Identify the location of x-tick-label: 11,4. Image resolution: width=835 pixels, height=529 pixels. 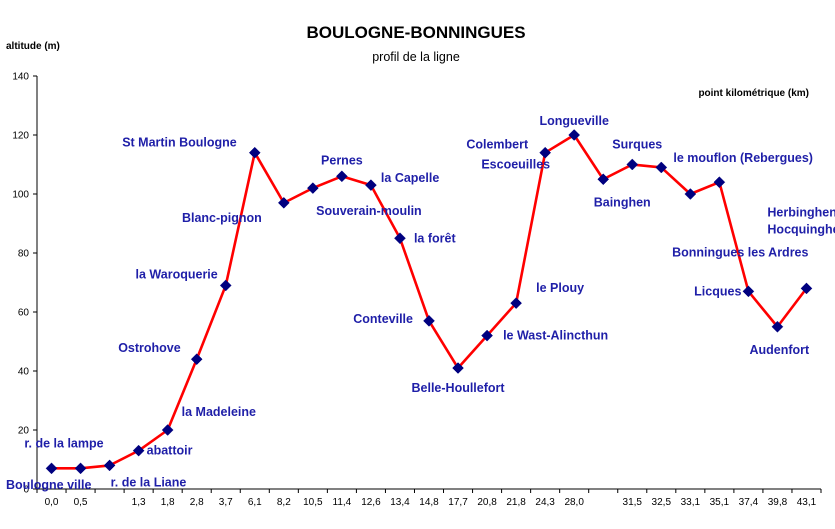
(342, 502).